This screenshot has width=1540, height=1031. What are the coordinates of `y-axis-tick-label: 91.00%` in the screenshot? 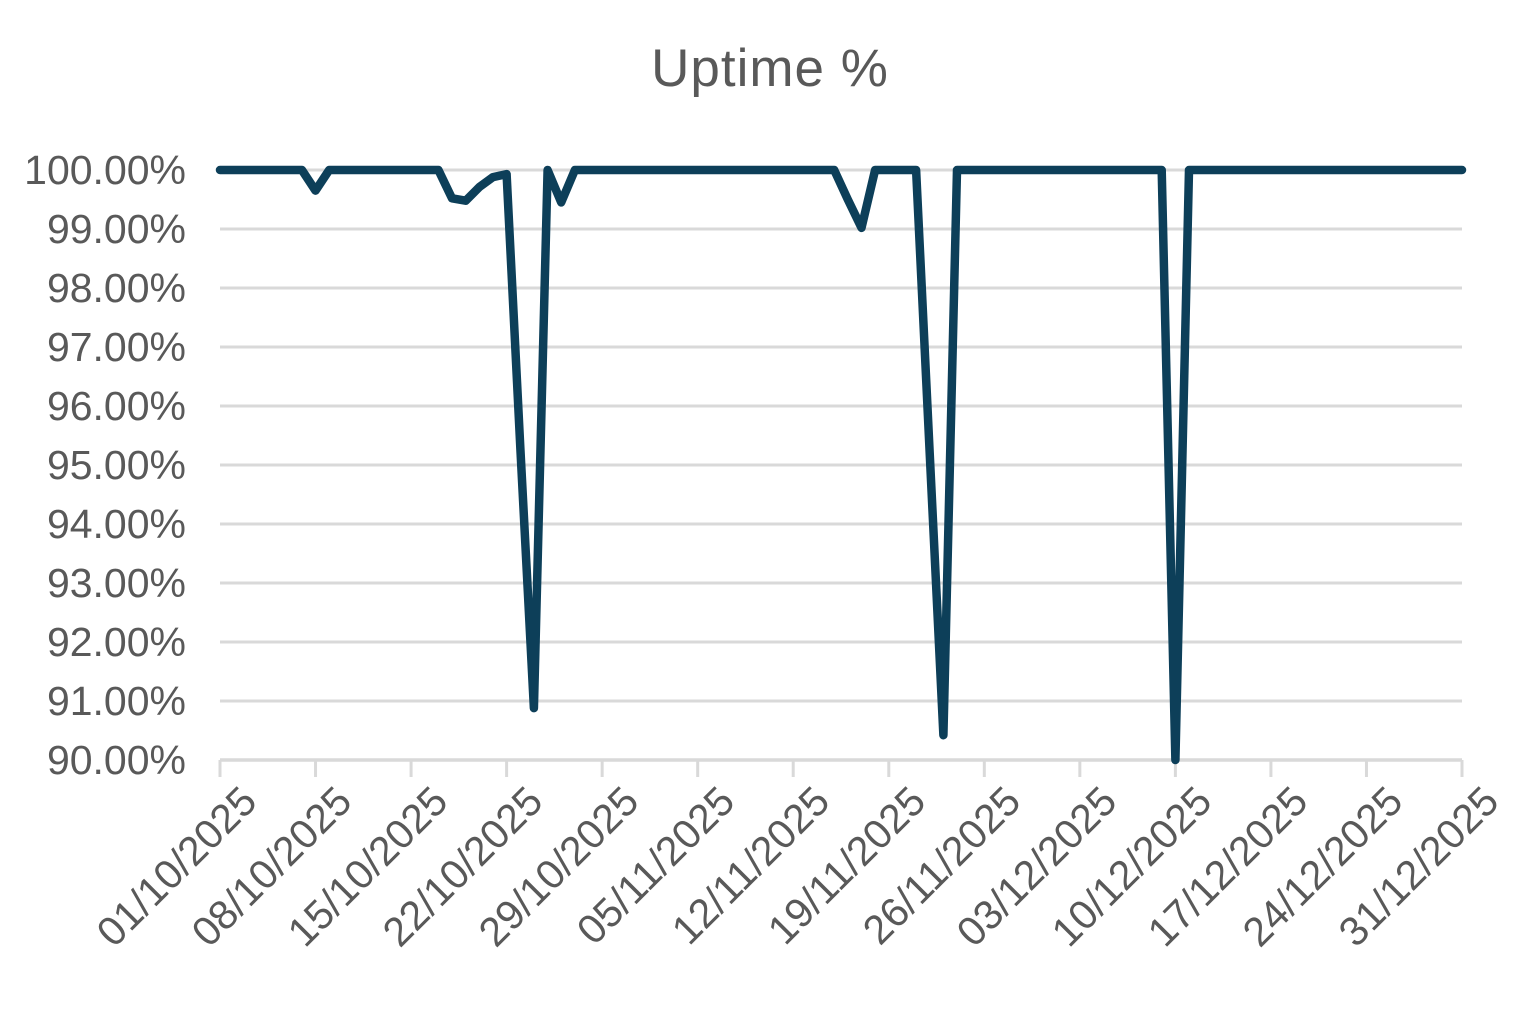 It's located at (116, 701).